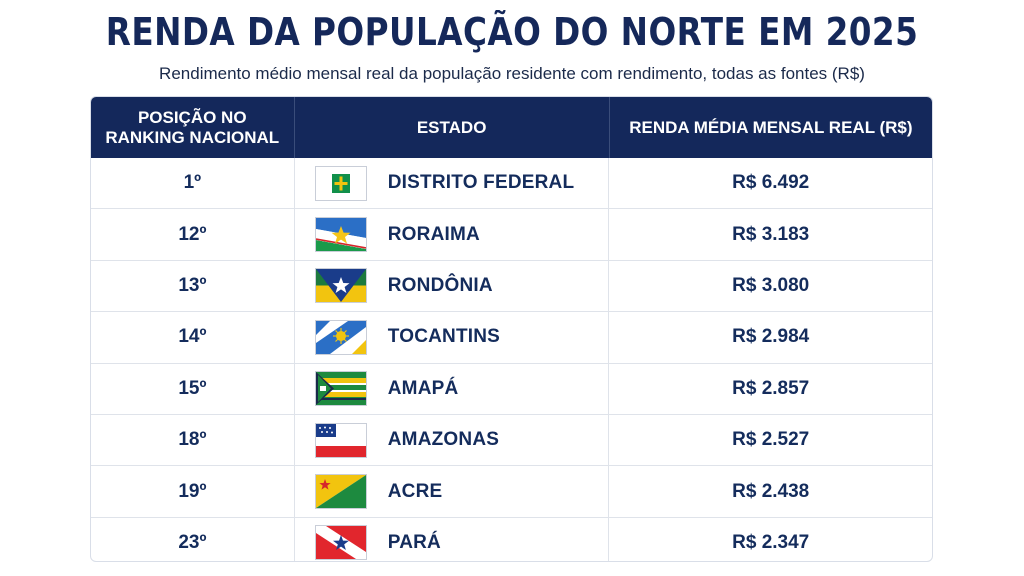 Image resolution: width=1024 pixels, height=576 pixels. What do you see at coordinates (771, 388) in the screenshot?
I see `income-cell: R$ 2.857` at bounding box center [771, 388].